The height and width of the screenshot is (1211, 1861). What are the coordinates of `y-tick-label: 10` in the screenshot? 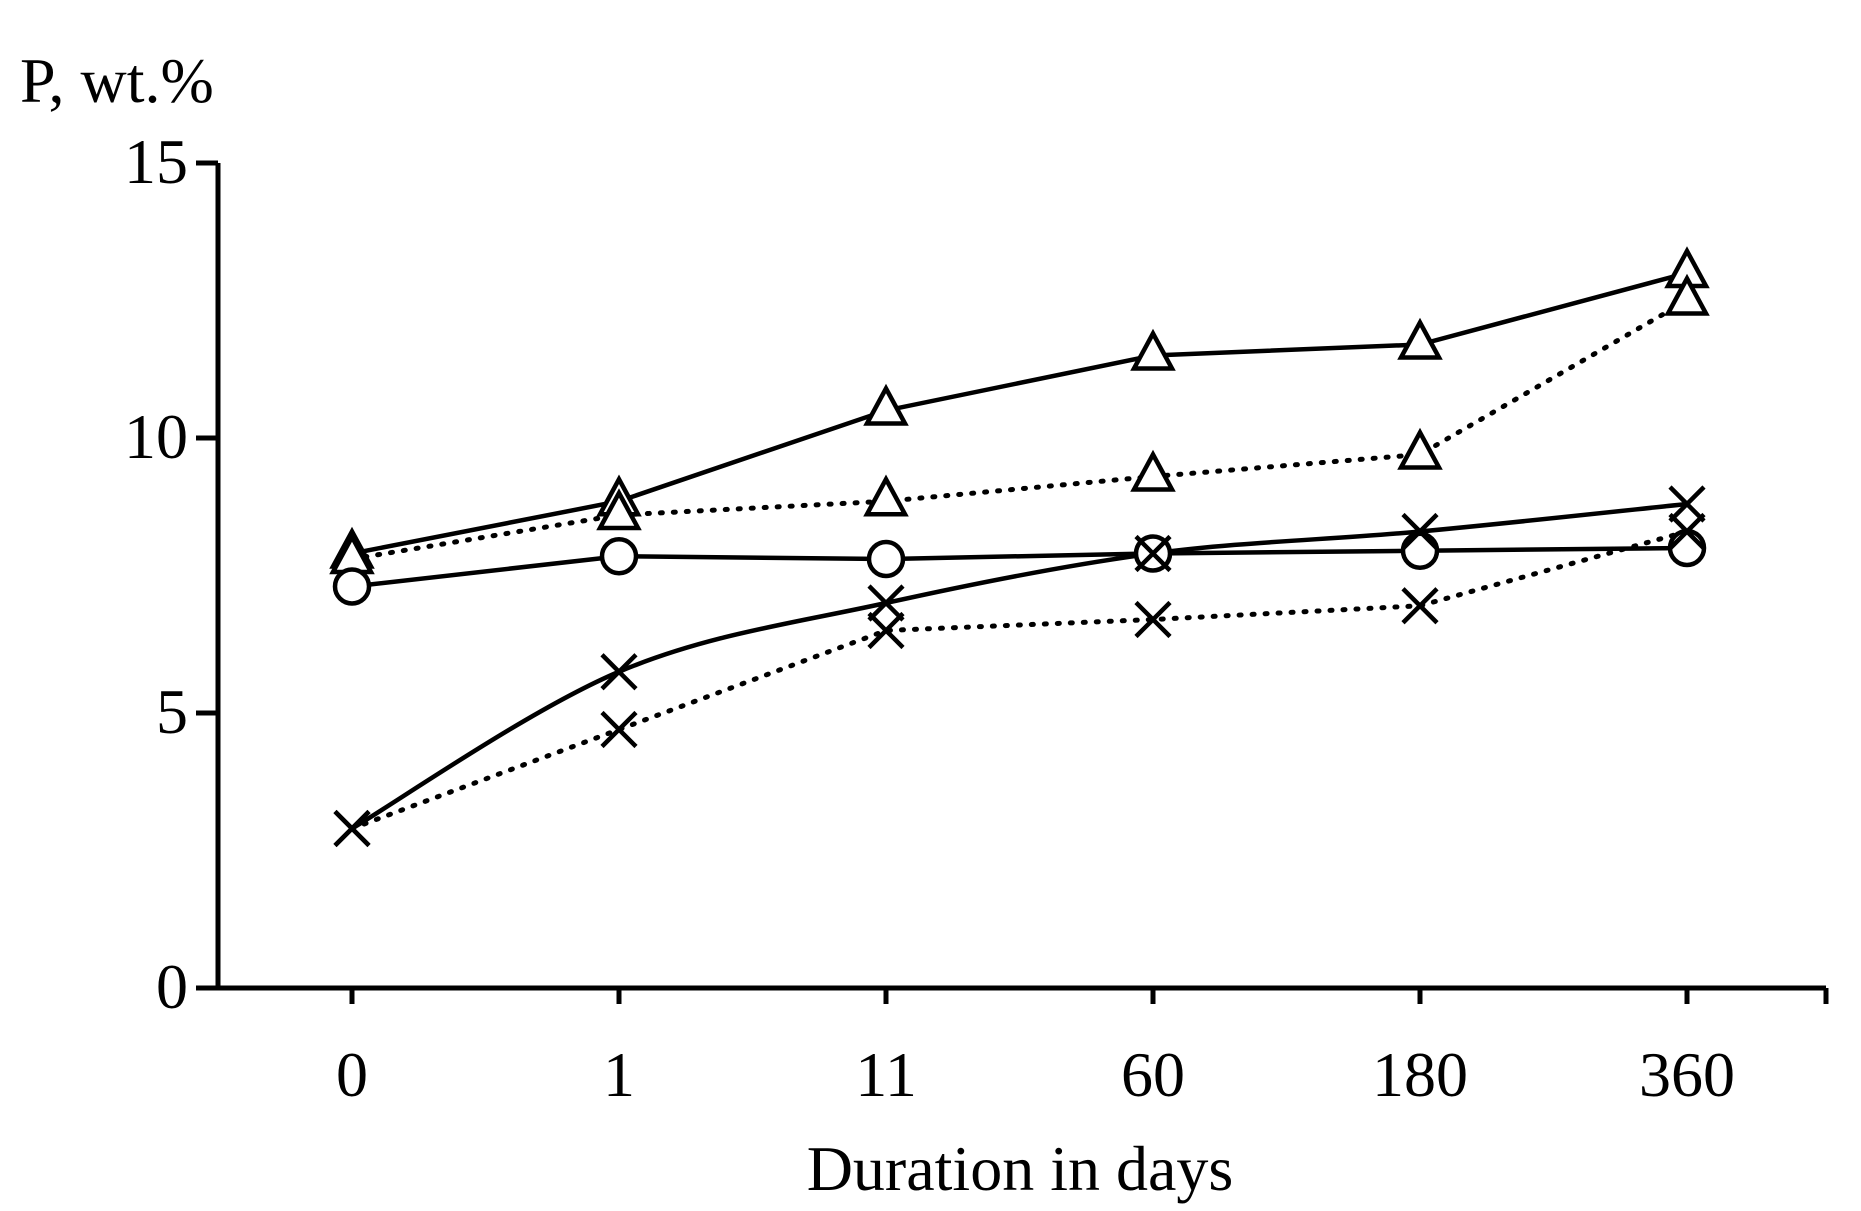 It's located at (156, 436).